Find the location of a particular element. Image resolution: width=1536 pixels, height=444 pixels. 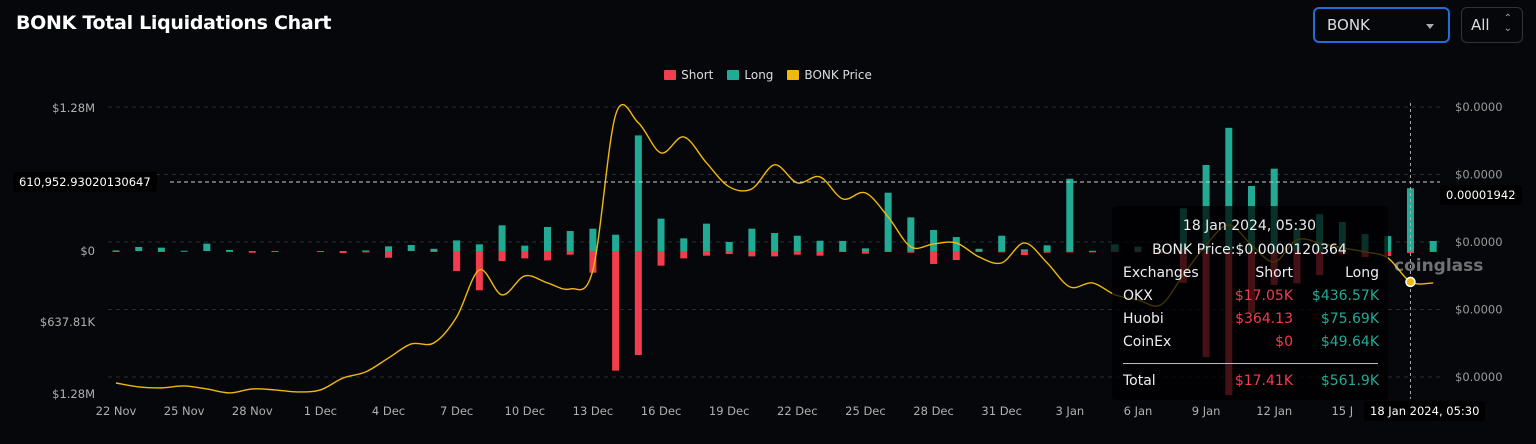

x-axis-tick-label: 4 Dec is located at coordinates (388, 411).